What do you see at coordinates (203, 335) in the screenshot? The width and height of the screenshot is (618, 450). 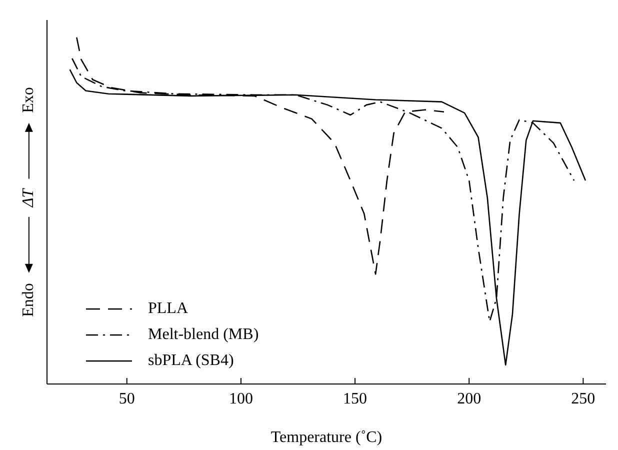 I see `legend-label: Melt-blend (MB)` at bounding box center [203, 335].